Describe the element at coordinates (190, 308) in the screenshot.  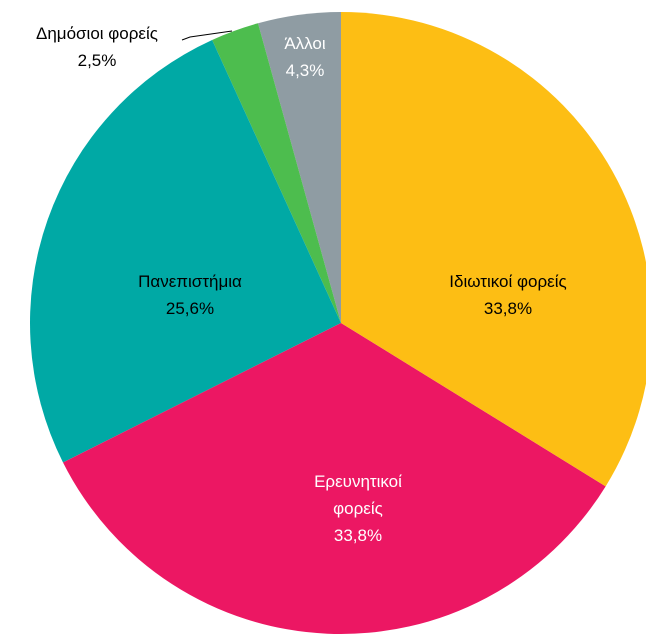
I see `value-label: 25,6%` at that location.